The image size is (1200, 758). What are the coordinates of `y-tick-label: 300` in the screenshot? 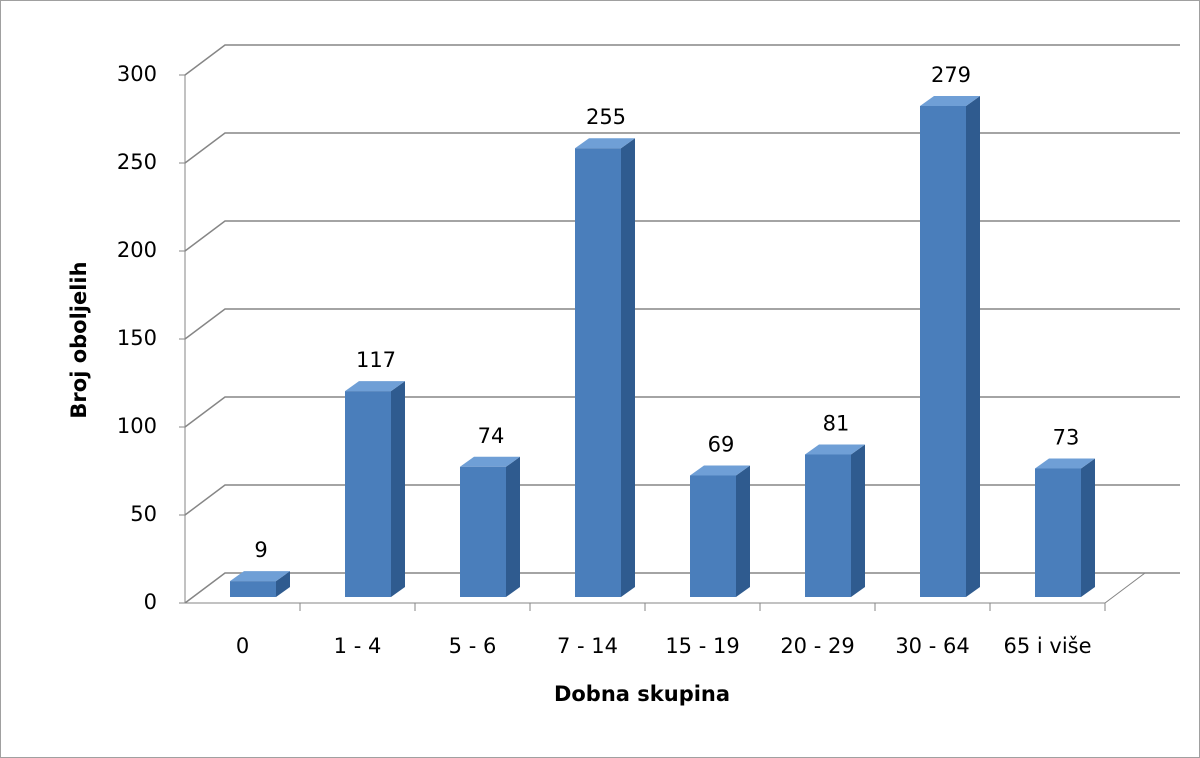 It's located at (137, 74).